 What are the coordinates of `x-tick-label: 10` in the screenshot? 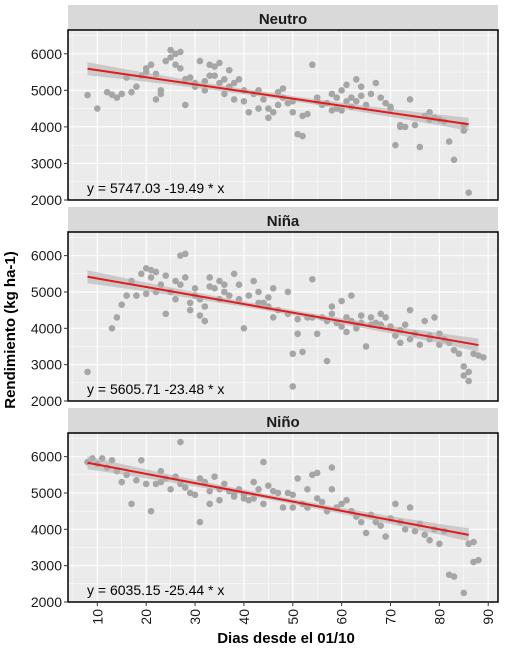 It's located at (97, 617).